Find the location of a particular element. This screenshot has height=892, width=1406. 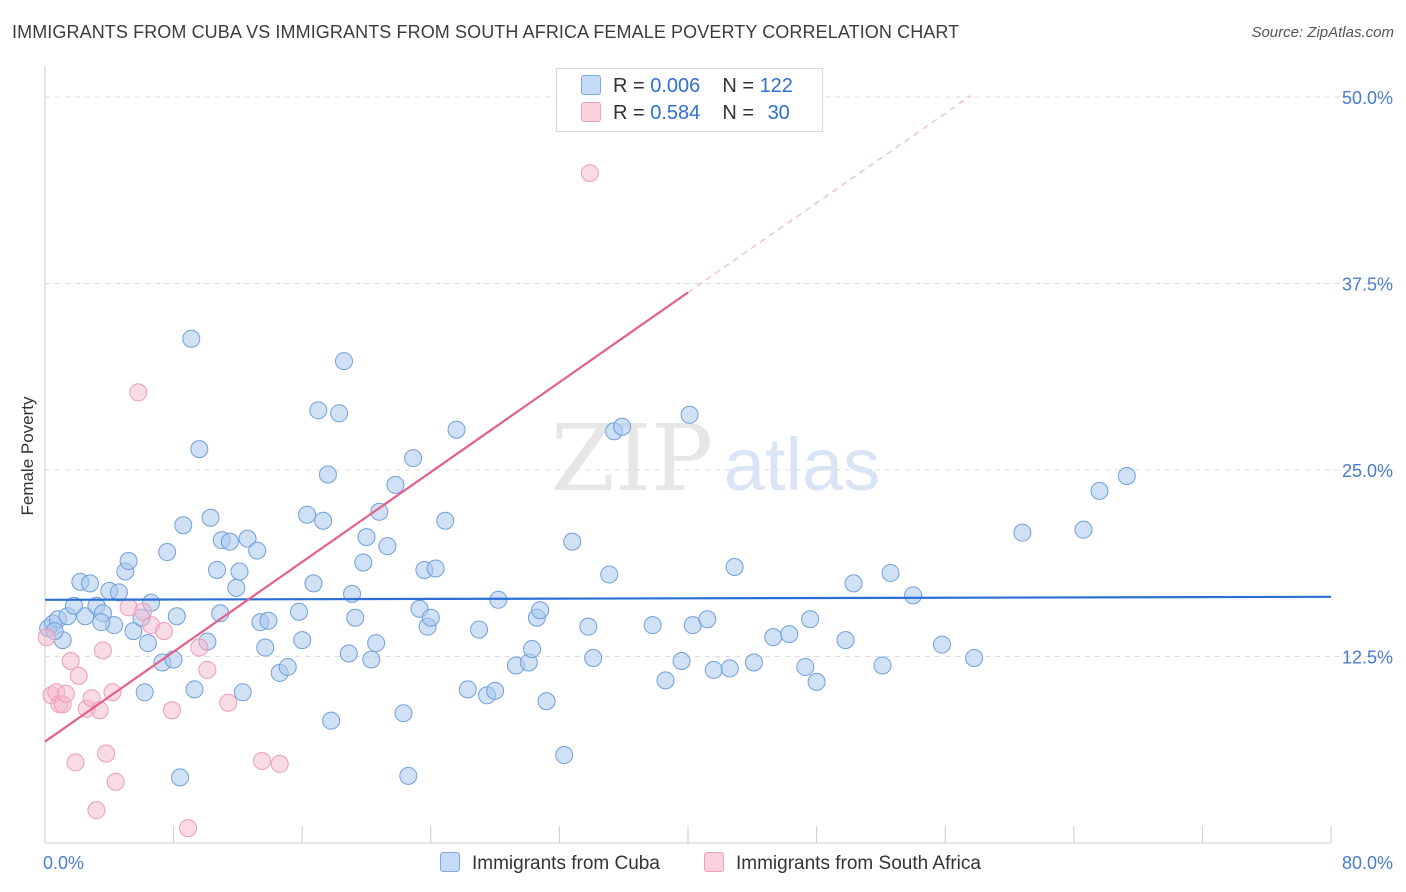

legend-label-cuba: Immigrants from Cuba is located at coordinates (566, 863).